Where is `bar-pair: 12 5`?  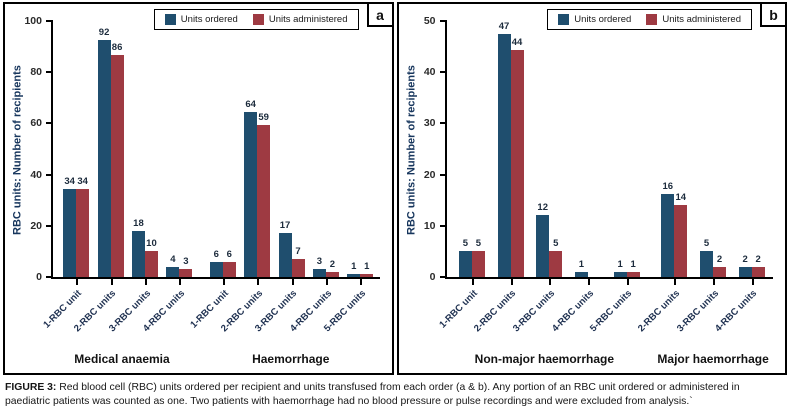 bar-pair: 12 5 is located at coordinates (549, 239).